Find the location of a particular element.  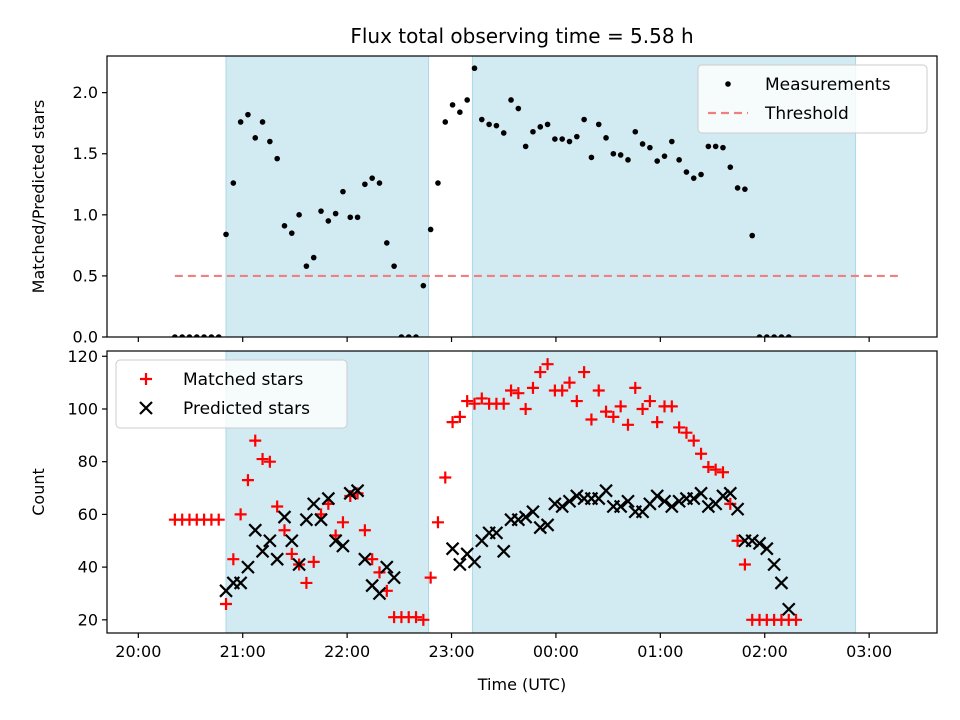

x-tick-label: 23:00 is located at coordinates (451, 651).